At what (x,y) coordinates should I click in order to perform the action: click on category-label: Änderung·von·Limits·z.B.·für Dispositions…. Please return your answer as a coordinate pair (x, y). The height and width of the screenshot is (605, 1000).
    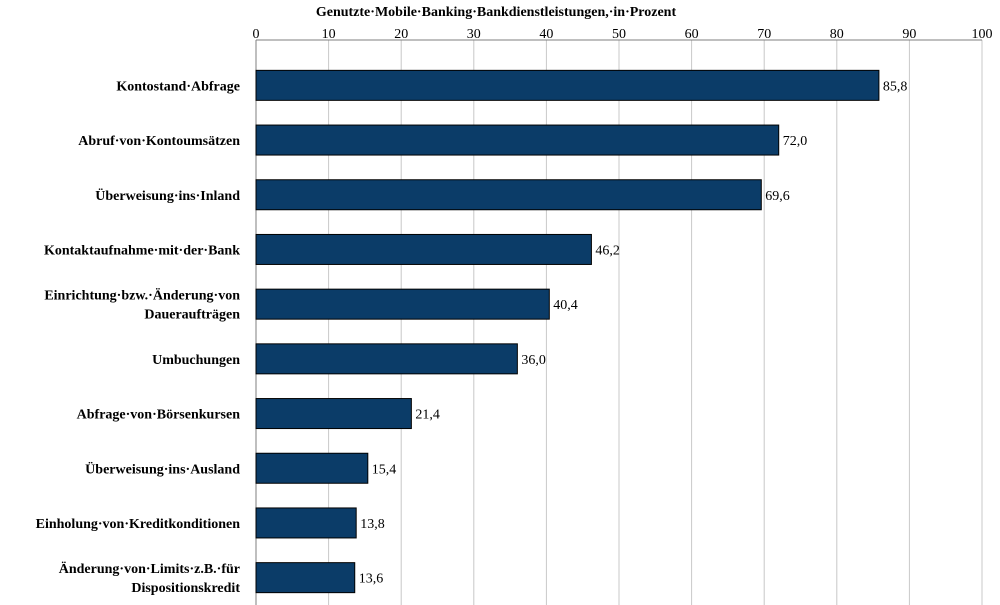
    Looking at the image, I should click on (150, 578).